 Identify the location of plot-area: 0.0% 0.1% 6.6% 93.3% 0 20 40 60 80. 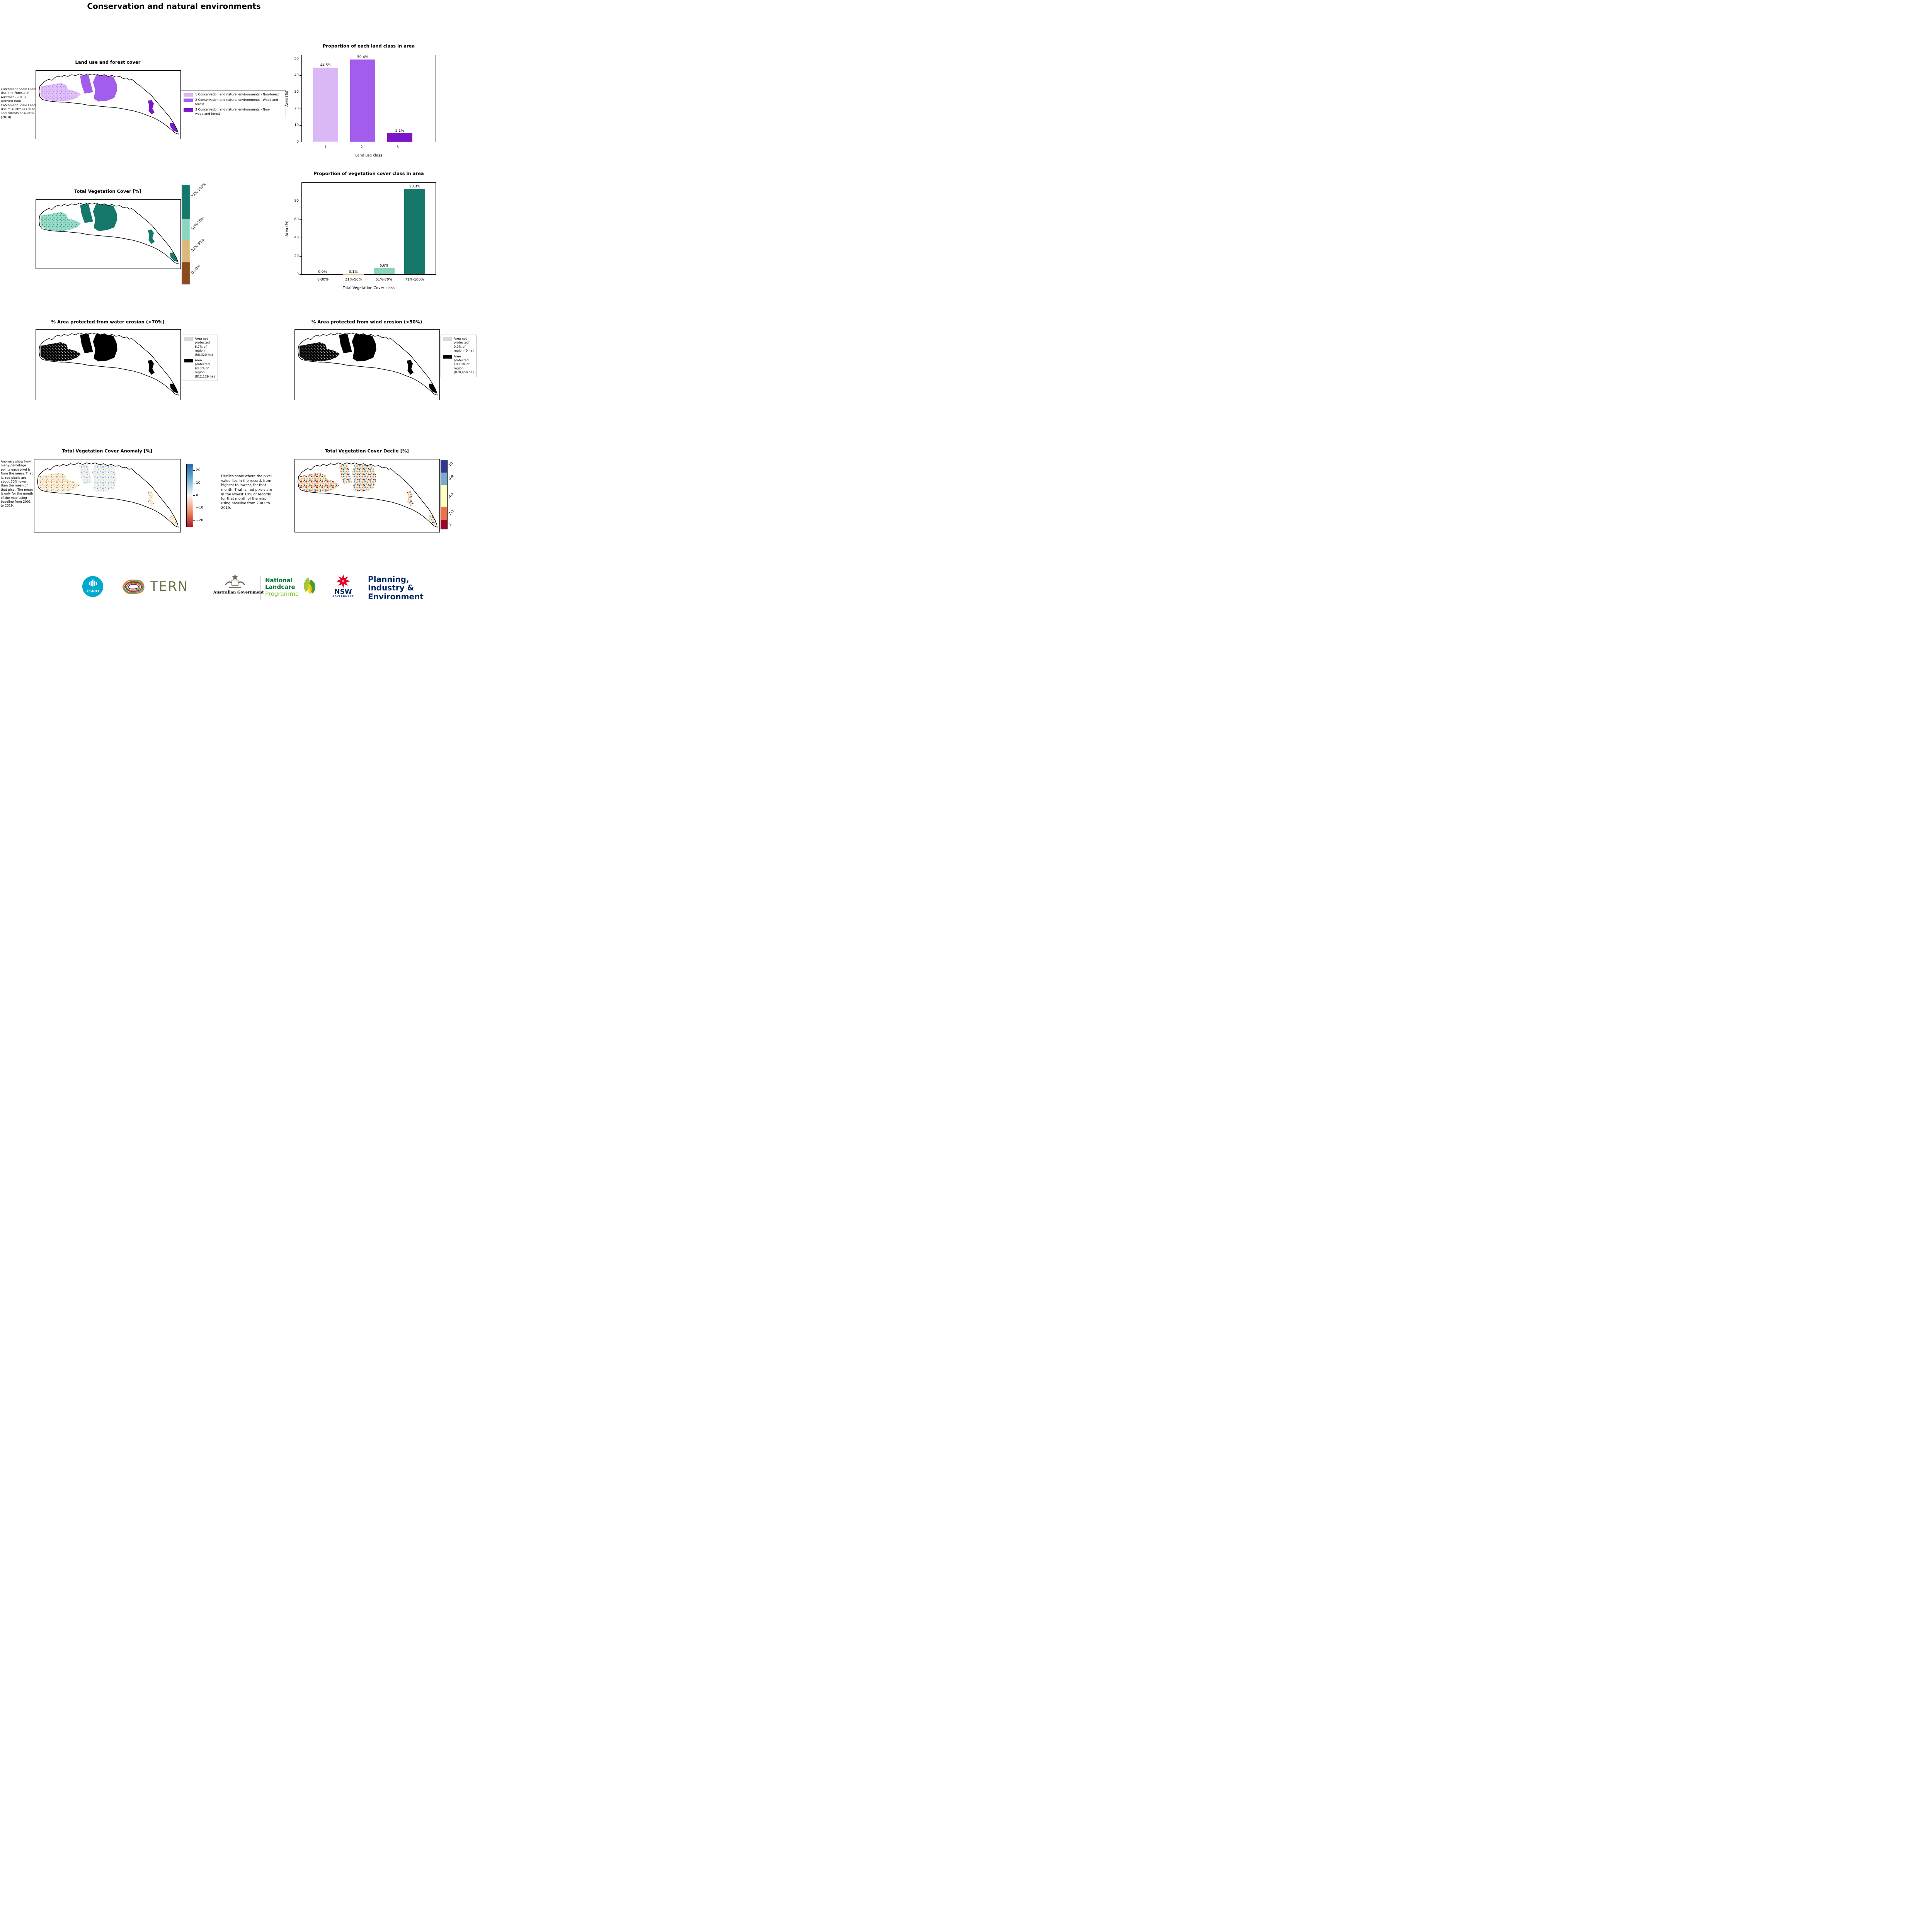
(365, 229).